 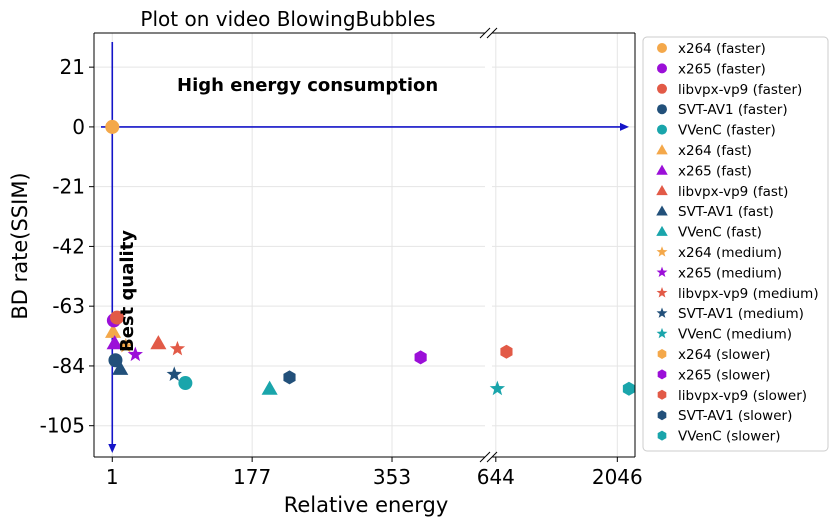 I want to click on y-tick-label: -21, so click(x=68, y=187).